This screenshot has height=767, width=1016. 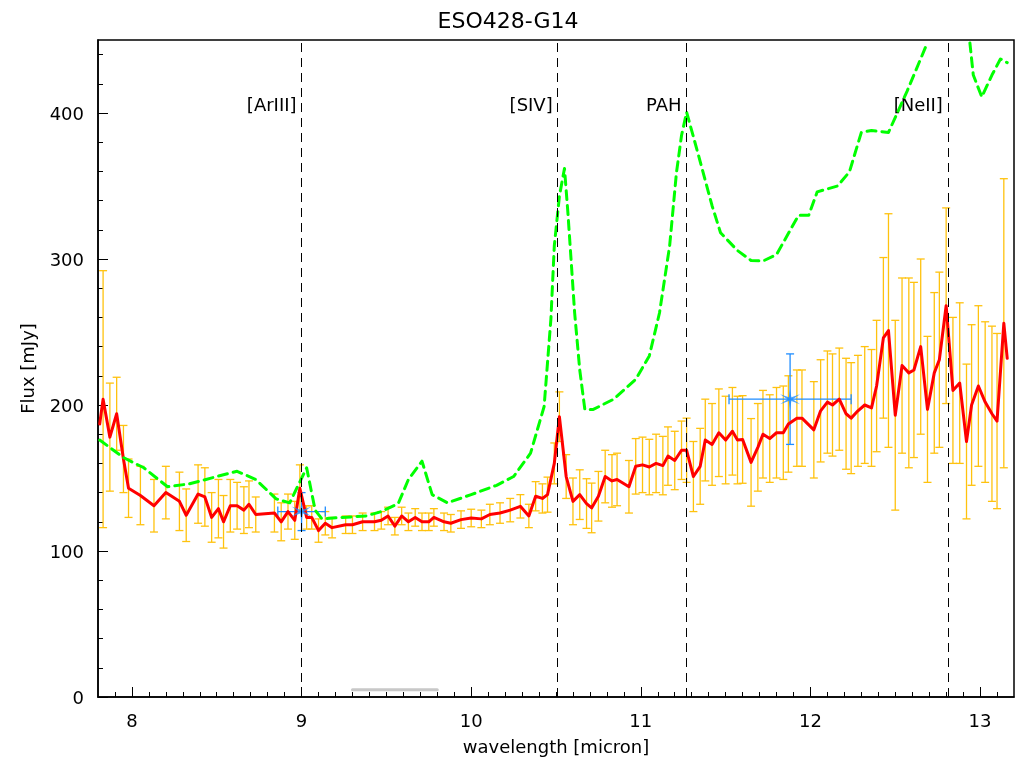 What do you see at coordinates (66, 259) in the screenshot?
I see `y-tick-label: 300` at bounding box center [66, 259].